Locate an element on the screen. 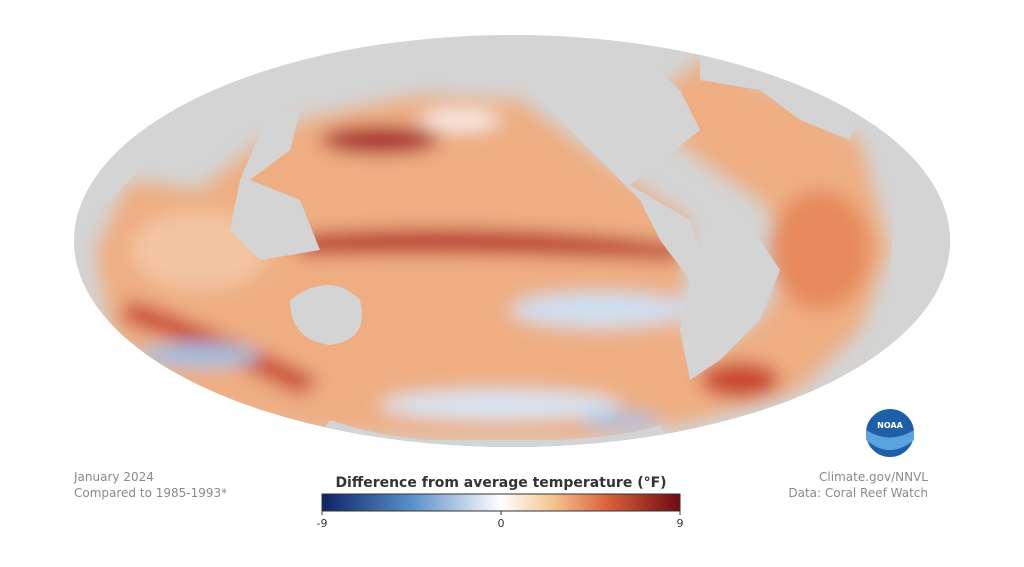  noaa-logo: NOAA is located at coordinates (890, 433).